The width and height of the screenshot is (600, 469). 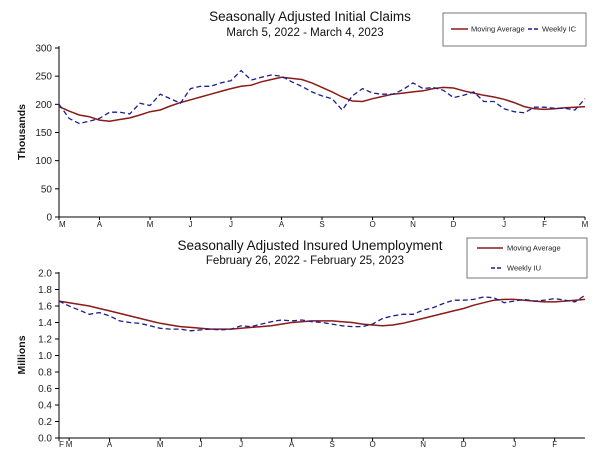 What do you see at coordinates (45, 307) in the screenshot?
I see `chart2-y-tick-label: 1.6` at bounding box center [45, 307].